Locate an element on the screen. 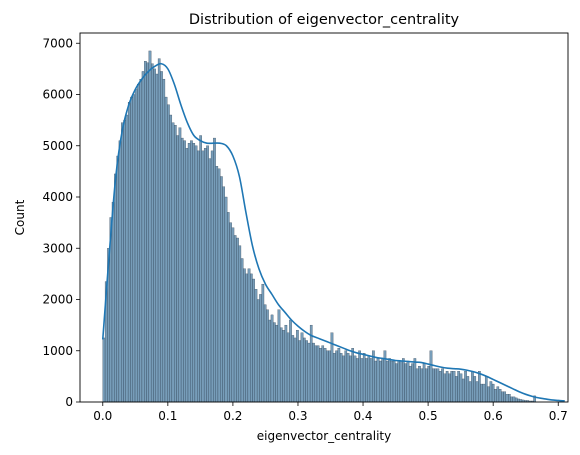 This screenshot has height=455, width=580. y-tick-label: 6000 is located at coordinates (57, 95).